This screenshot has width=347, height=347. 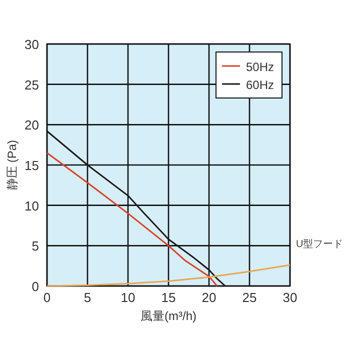 What do you see at coordinates (88, 297) in the screenshot?
I see `x-tick-label: 5` at bounding box center [88, 297].